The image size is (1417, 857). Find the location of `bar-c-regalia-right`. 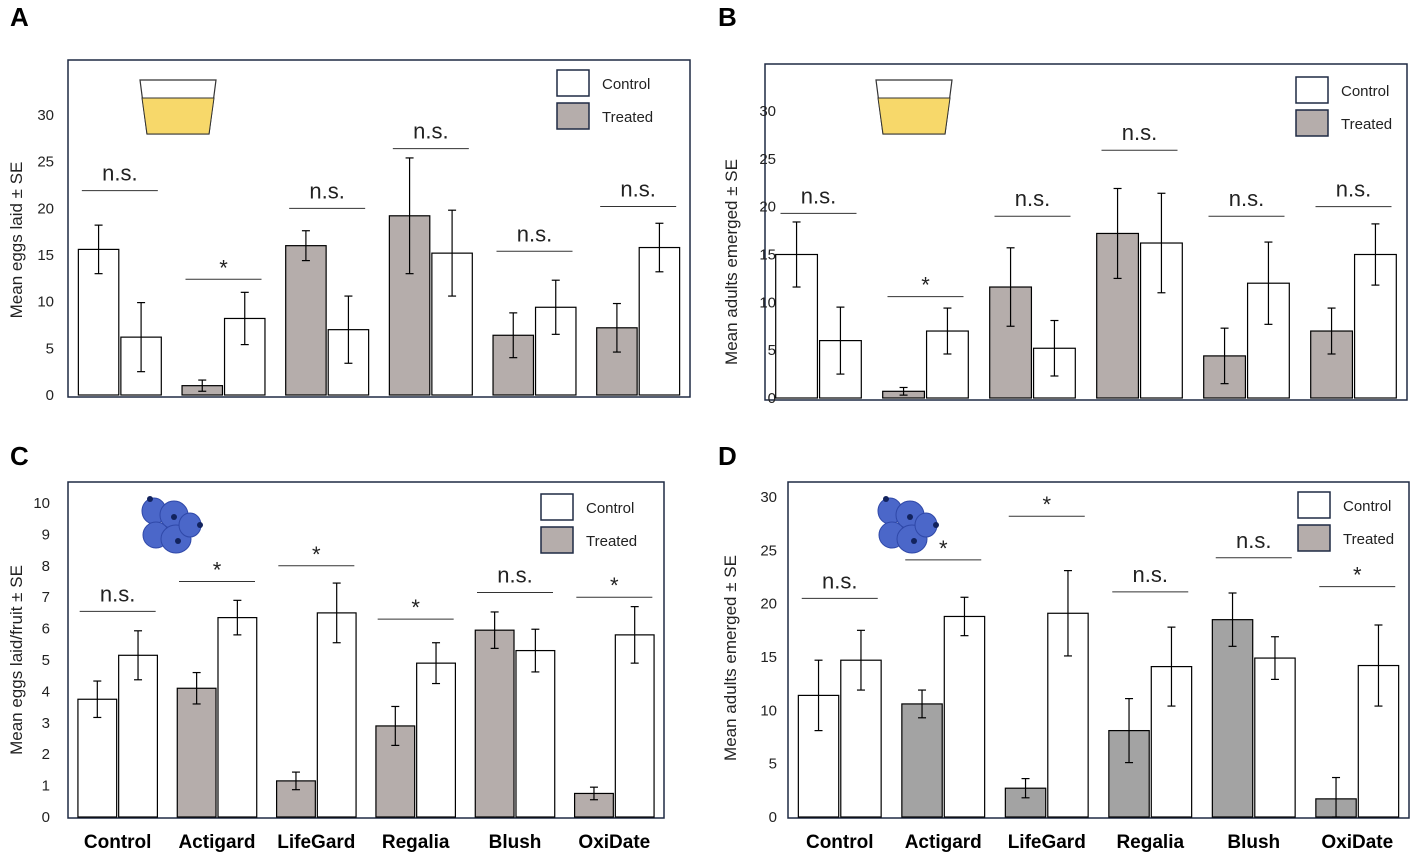

bar-c-regalia-right is located at coordinates (436, 740).